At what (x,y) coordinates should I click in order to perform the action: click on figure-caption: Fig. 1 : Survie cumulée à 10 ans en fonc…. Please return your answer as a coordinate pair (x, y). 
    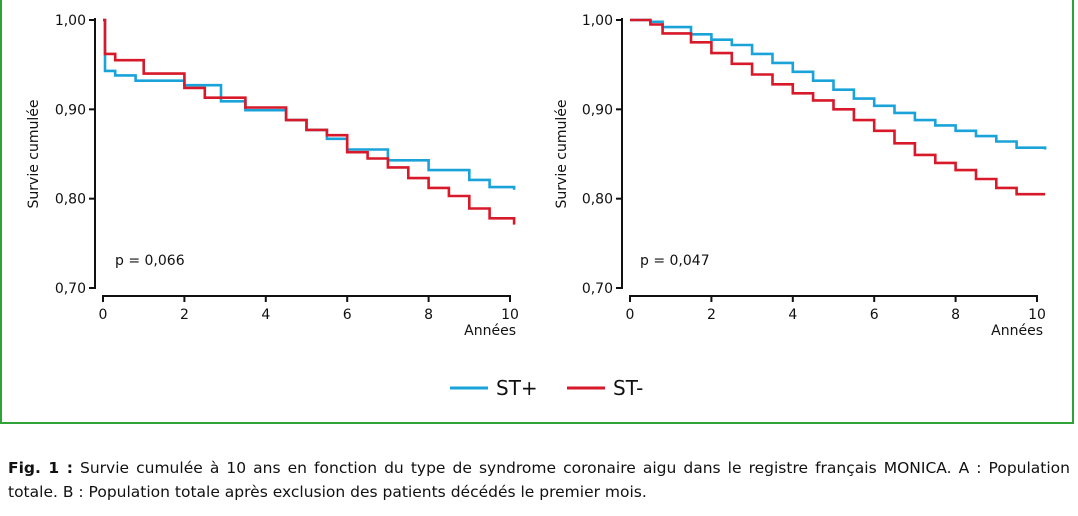
    Looking at the image, I should click on (539, 480).